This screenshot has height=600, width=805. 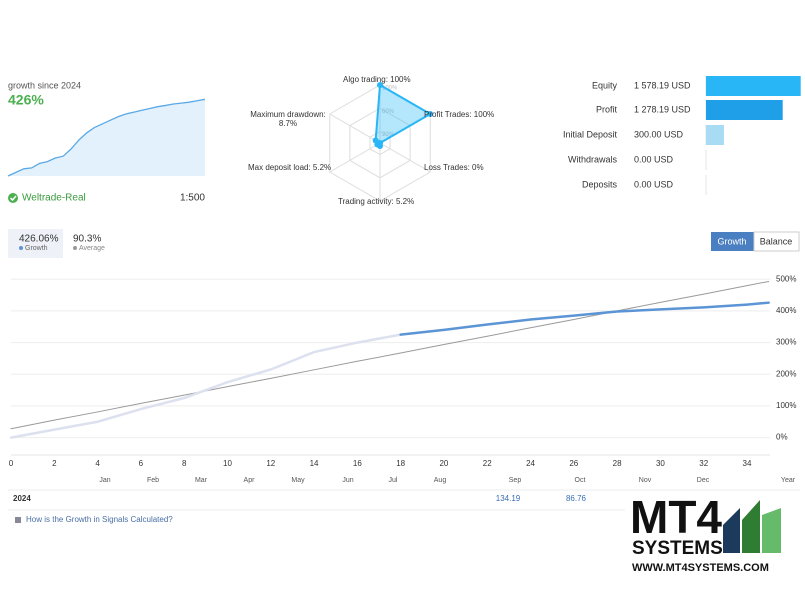 I want to click on verified-icon, so click(x=13, y=198).